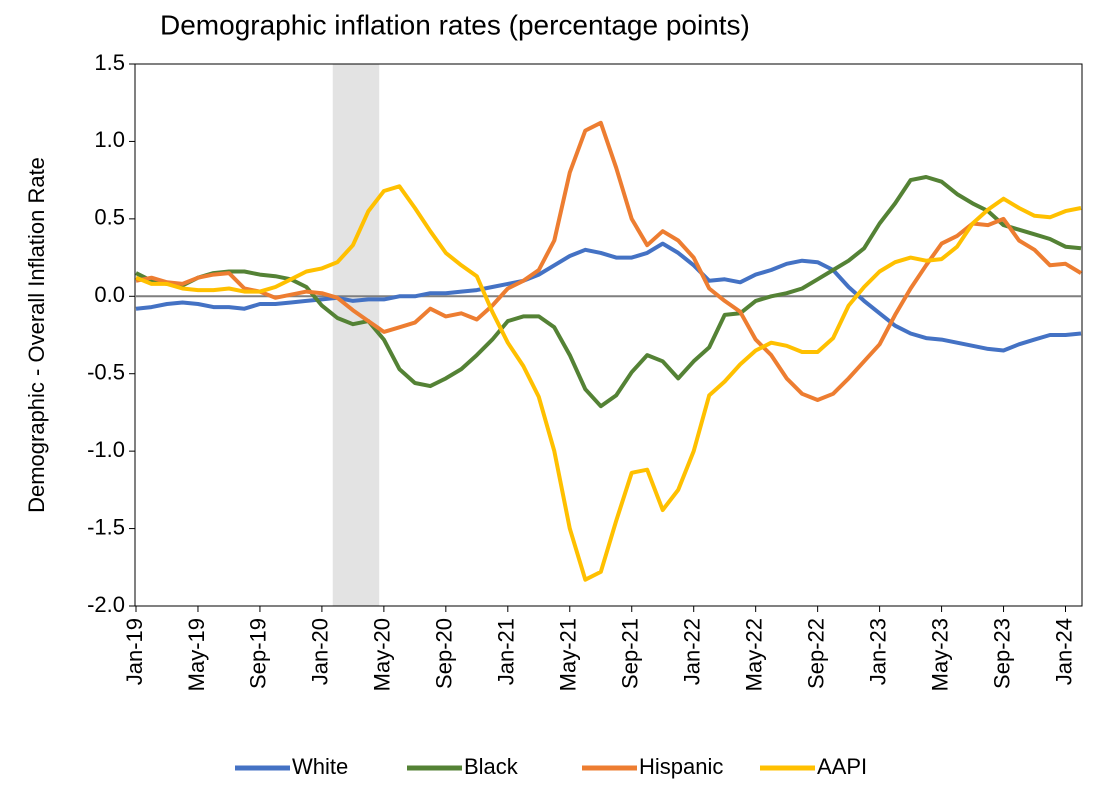  What do you see at coordinates (506, 651) in the screenshot?
I see `x-tick-label: Jan-21` at bounding box center [506, 651].